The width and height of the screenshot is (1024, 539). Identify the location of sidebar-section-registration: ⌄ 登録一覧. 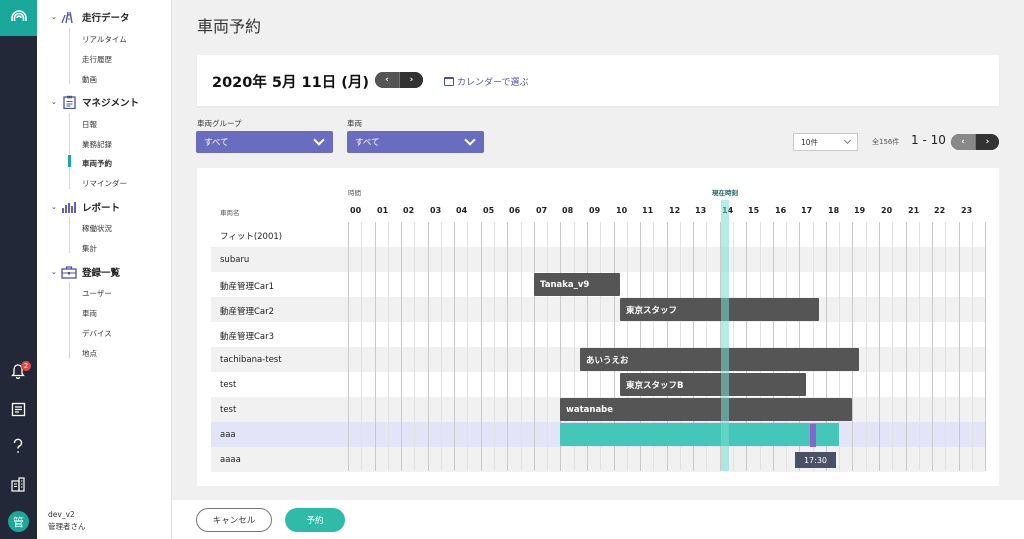
(85, 272).